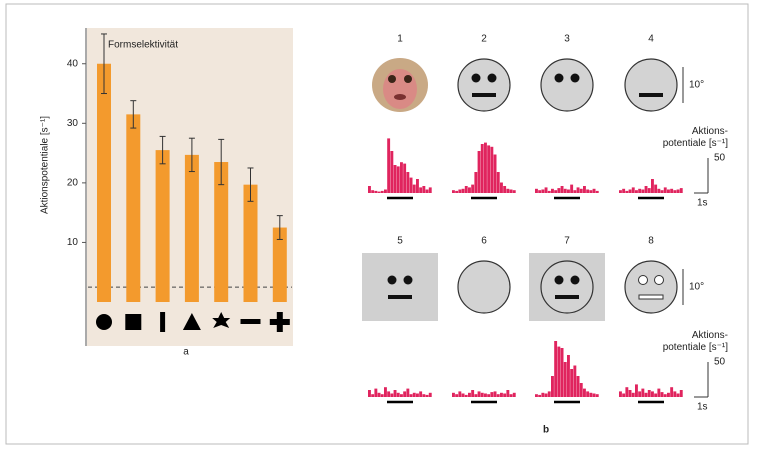 The height and width of the screenshot is (450, 760). What do you see at coordinates (73, 183) in the screenshot?
I see `y-tick-label: 20` at bounding box center [73, 183].